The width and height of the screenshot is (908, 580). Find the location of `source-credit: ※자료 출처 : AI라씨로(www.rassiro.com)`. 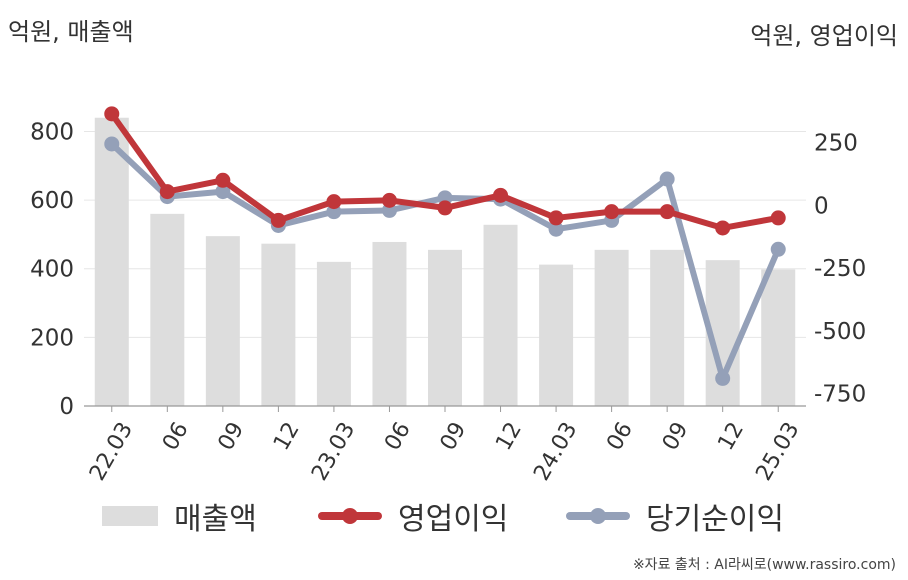

source-credit: ※자료 출처 : AI라씨로(www.rassiro.com) is located at coordinates (764, 565).